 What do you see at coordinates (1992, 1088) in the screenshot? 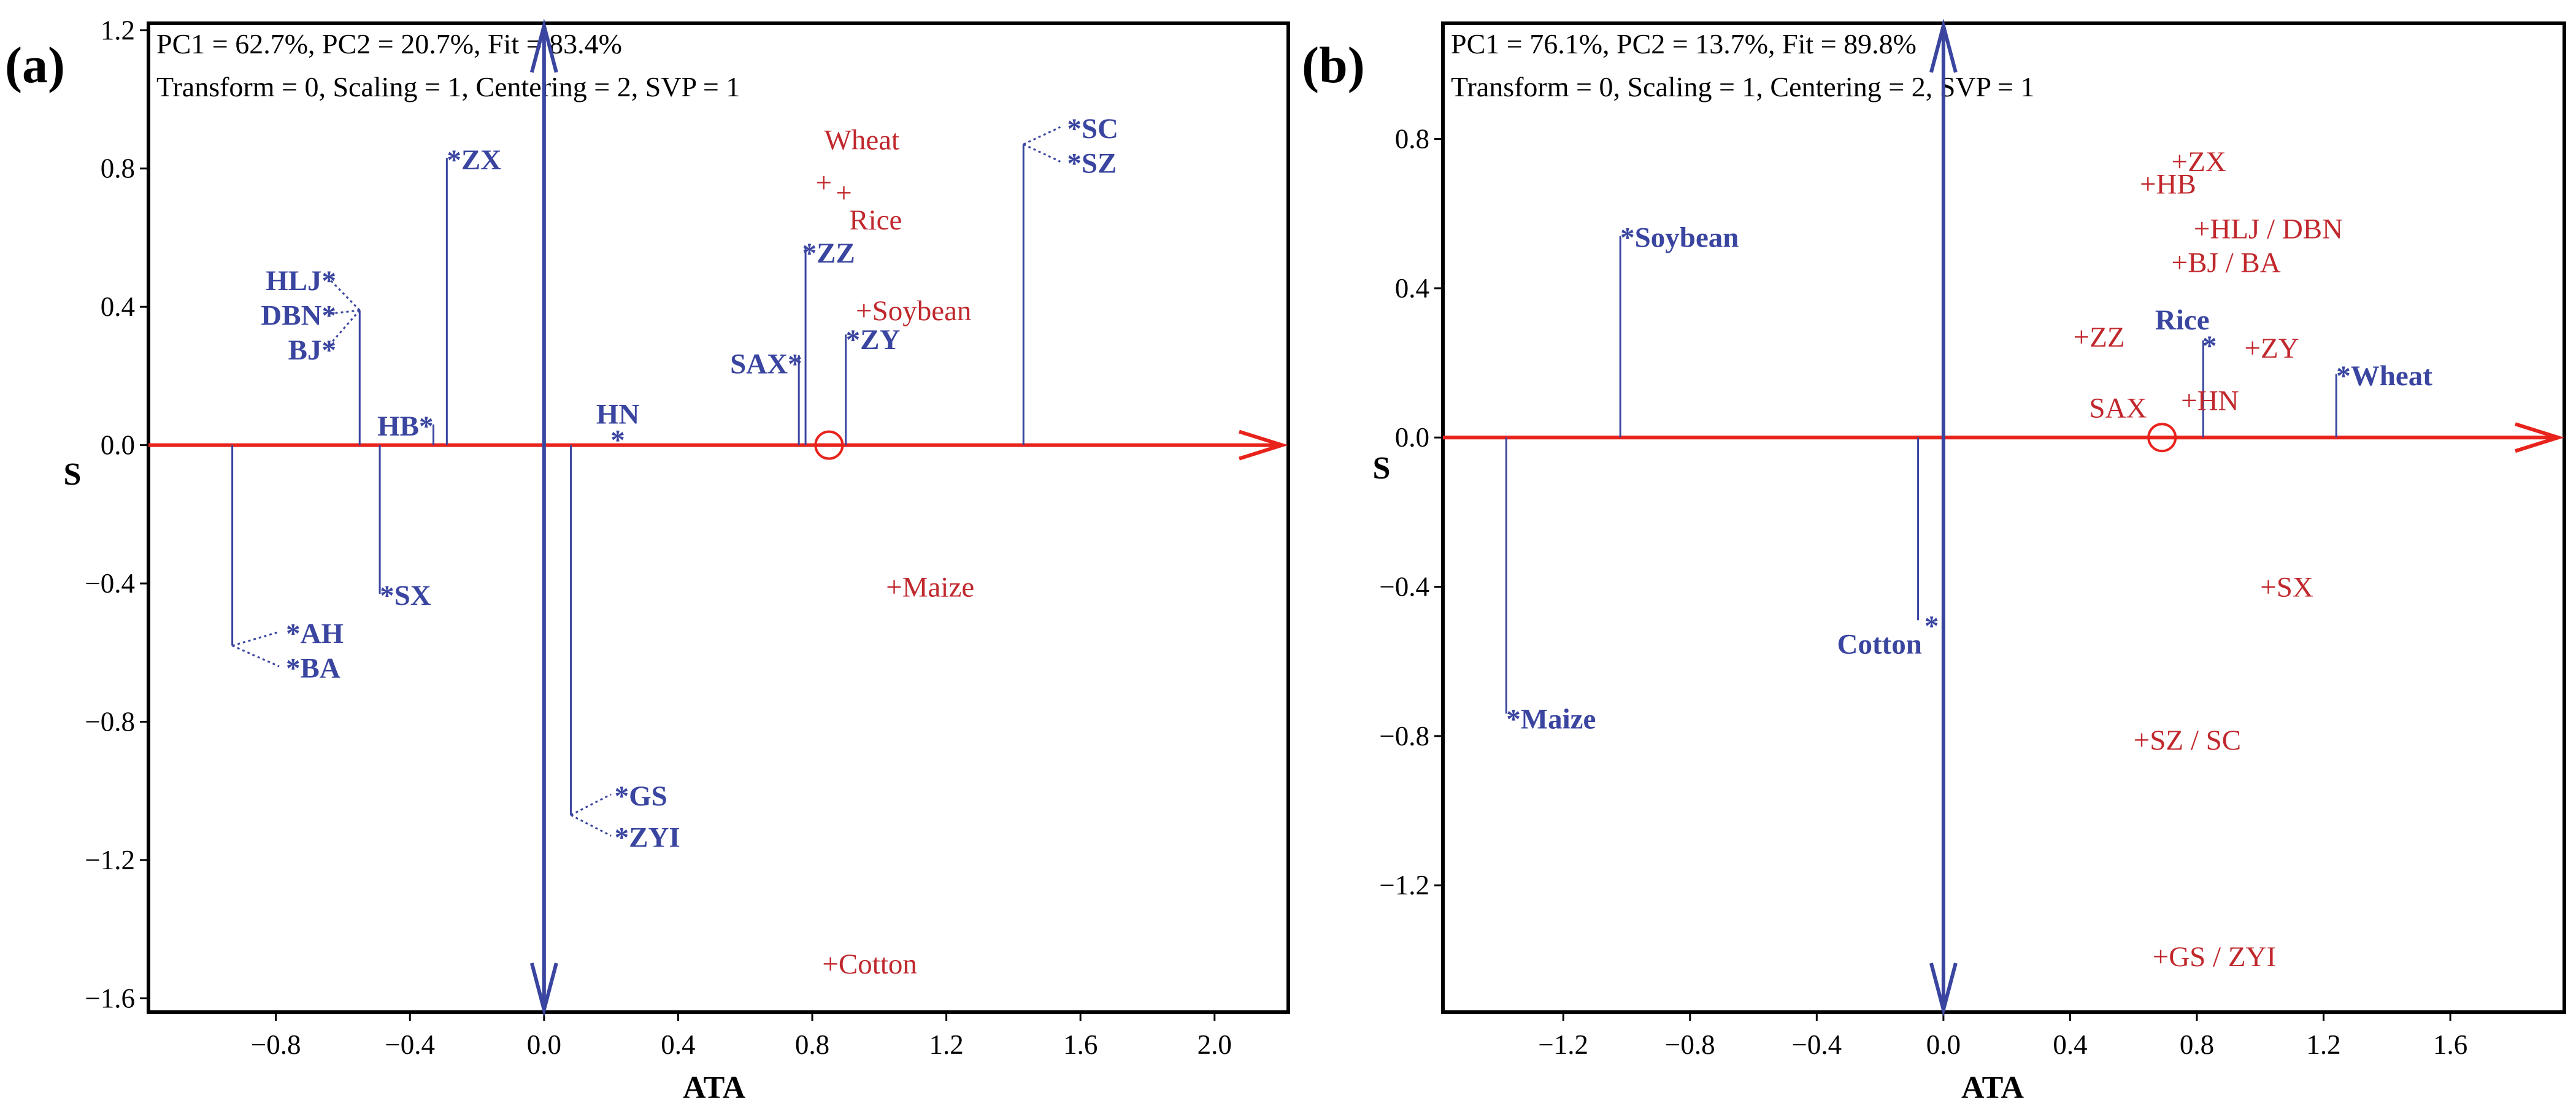
I see `panel-b-xlabel: ATA` at bounding box center [1992, 1088].